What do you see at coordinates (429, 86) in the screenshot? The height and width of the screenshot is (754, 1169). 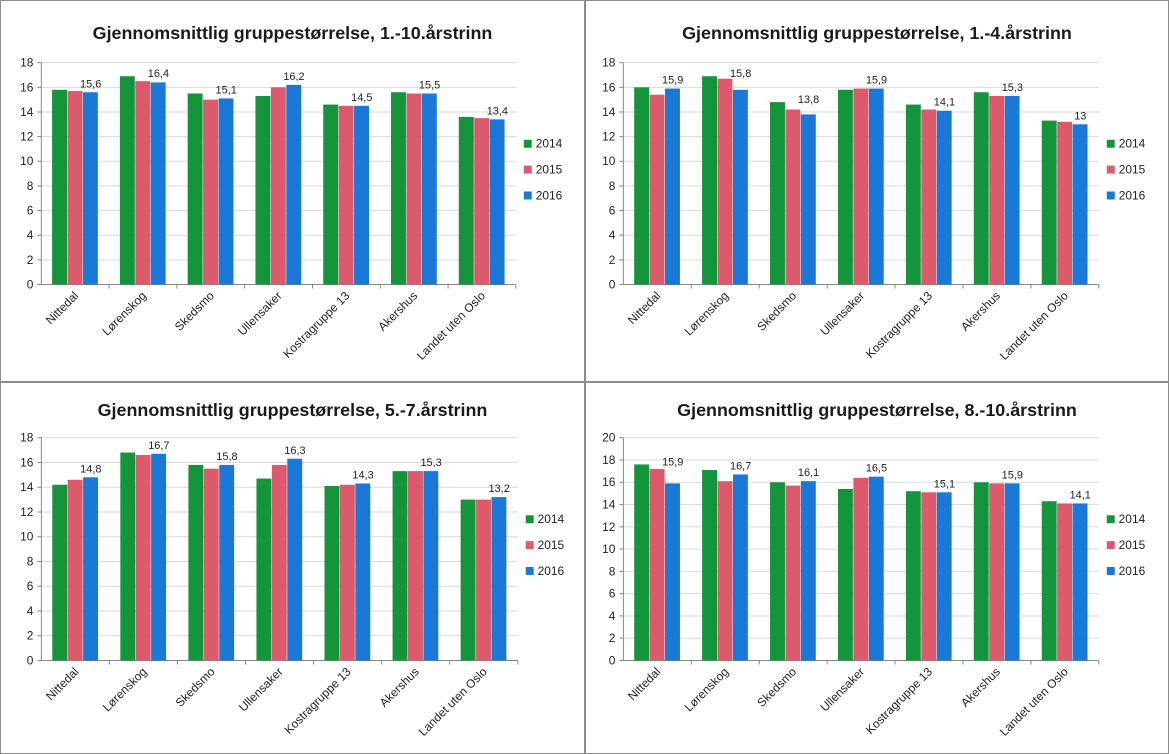 I see `data-label: 15,5` at bounding box center [429, 86].